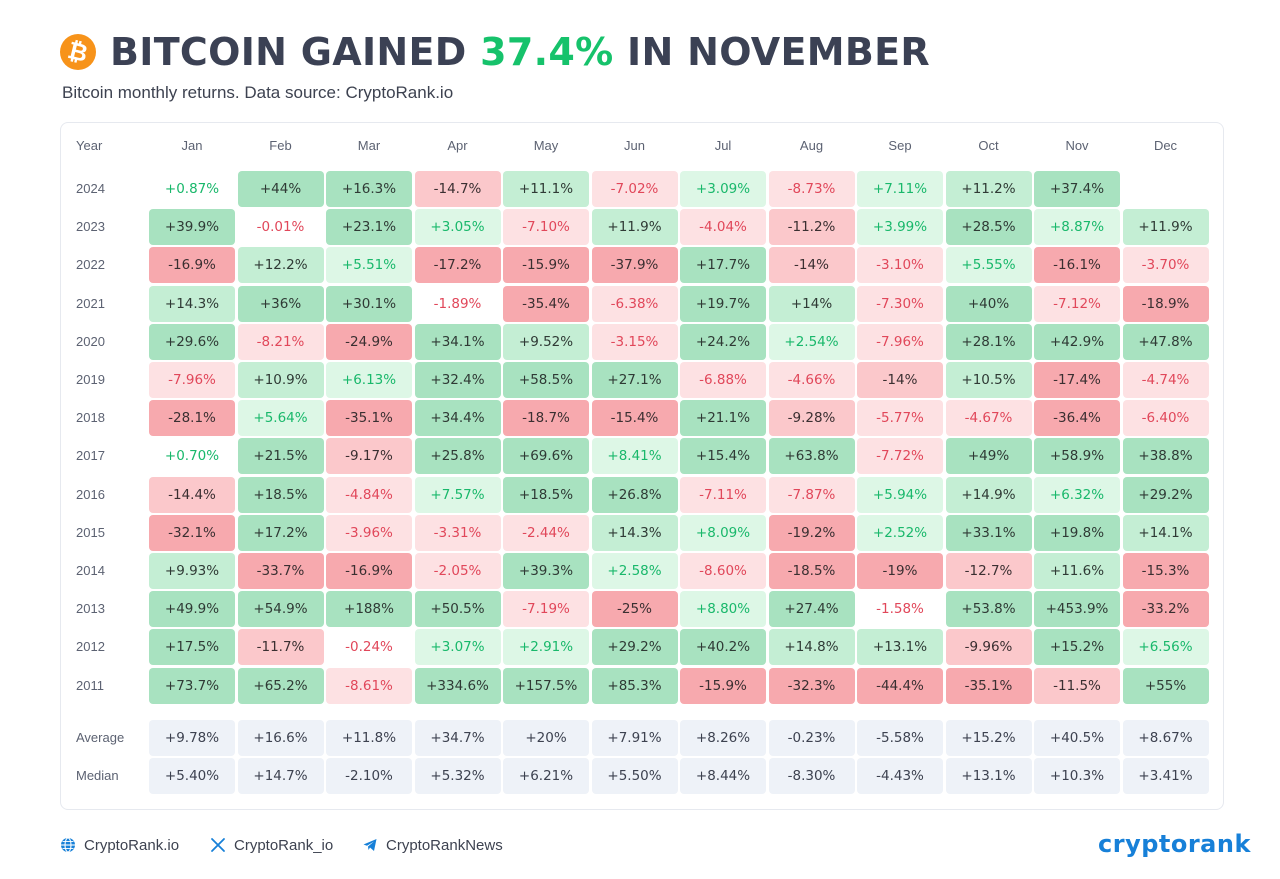 This screenshot has height=879, width=1280. Describe the element at coordinates (634, 418) in the screenshot. I see `return-cell-2018-jun: -15.4%` at that location.